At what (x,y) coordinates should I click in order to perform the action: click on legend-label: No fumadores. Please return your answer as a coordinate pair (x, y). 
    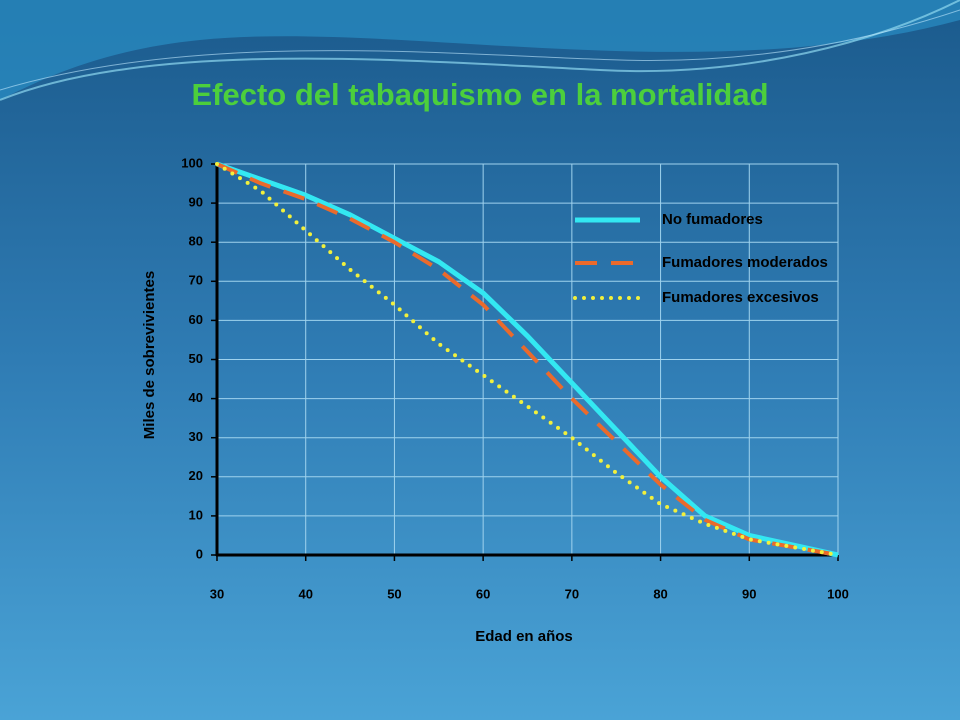
    Looking at the image, I should click on (712, 219).